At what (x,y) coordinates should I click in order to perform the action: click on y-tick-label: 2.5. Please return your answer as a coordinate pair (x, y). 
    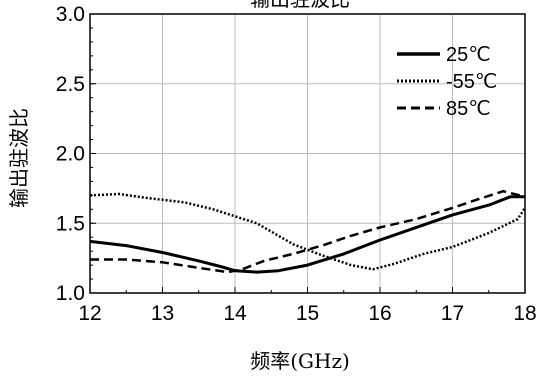
    Looking at the image, I should click on (70, 84).